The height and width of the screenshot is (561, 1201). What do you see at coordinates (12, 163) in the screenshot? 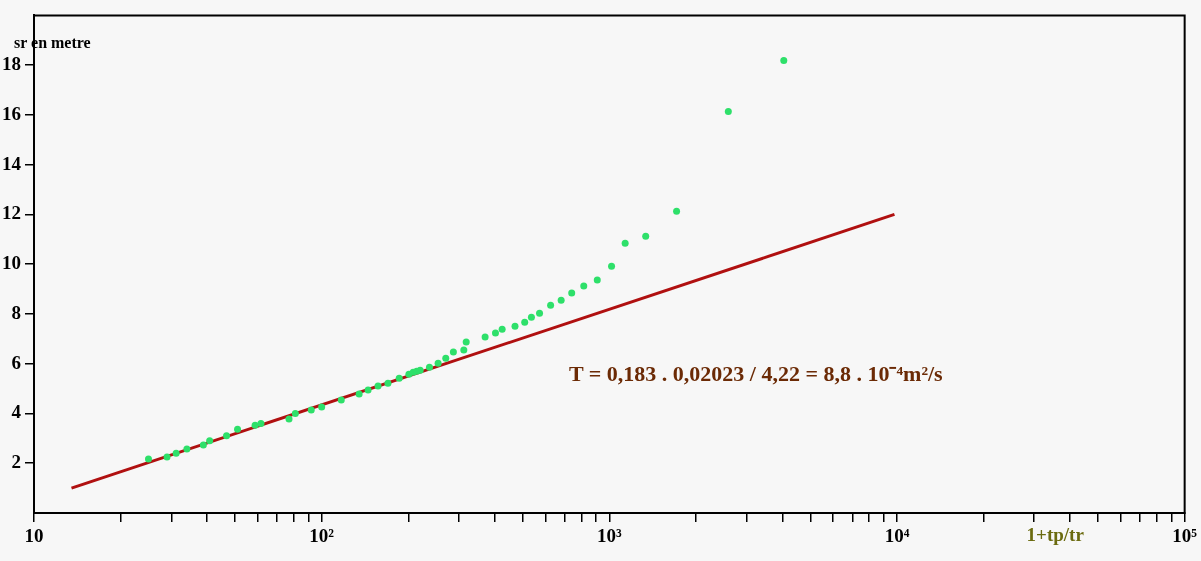
I see `y-tick-label: 14` at bounding box center [12, 163].